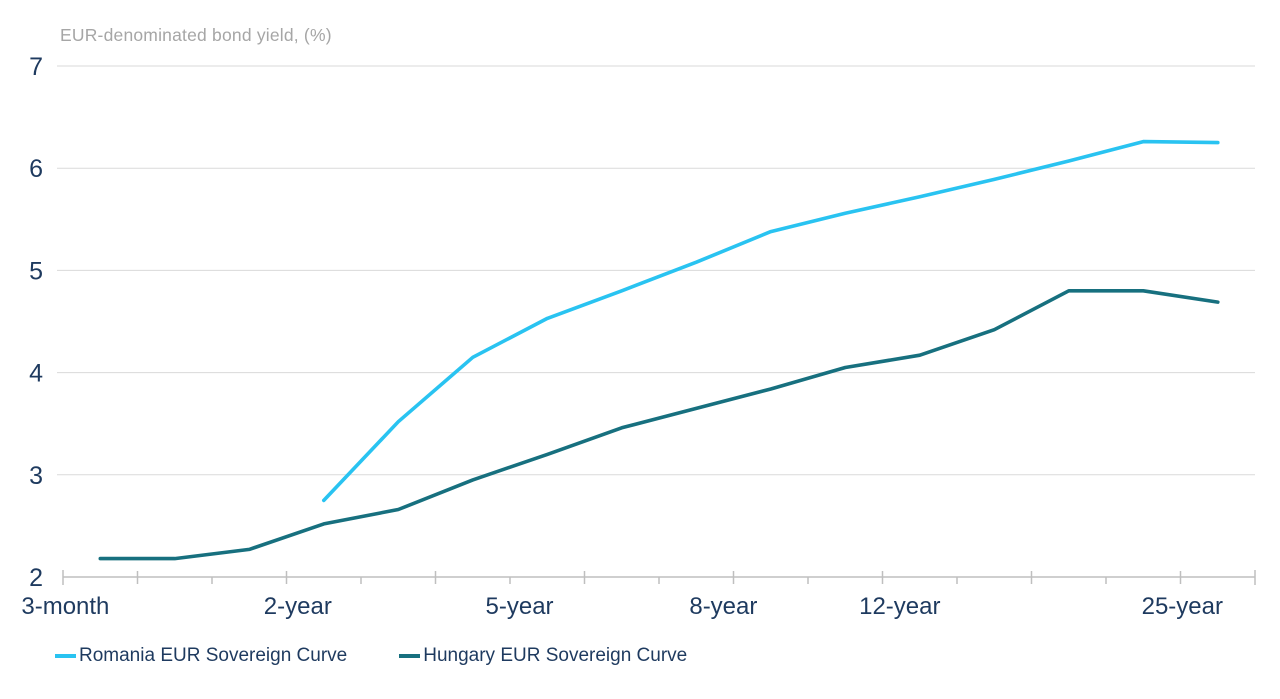 This screenshot has height=699, width=1280. I want to click on y-axis-tick-label: 3, so click(36, 476).